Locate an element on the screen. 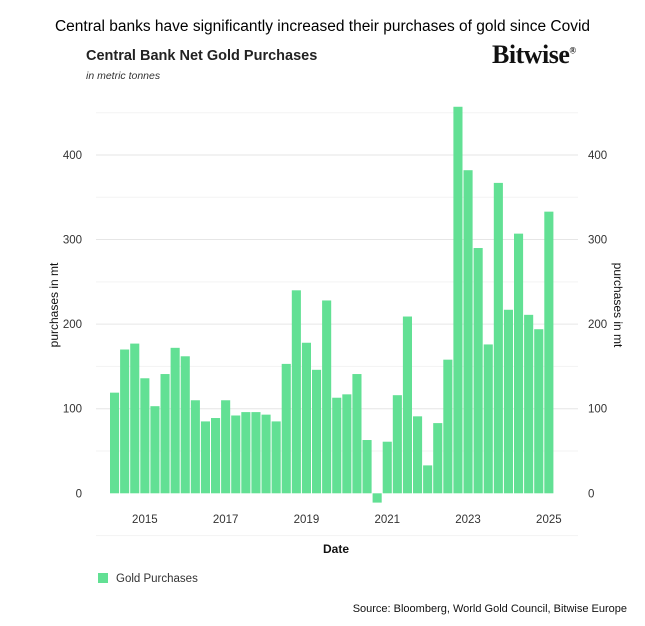 The image size is (645, 626). bar-2016-Q2 is located at coordinates (195, 447).